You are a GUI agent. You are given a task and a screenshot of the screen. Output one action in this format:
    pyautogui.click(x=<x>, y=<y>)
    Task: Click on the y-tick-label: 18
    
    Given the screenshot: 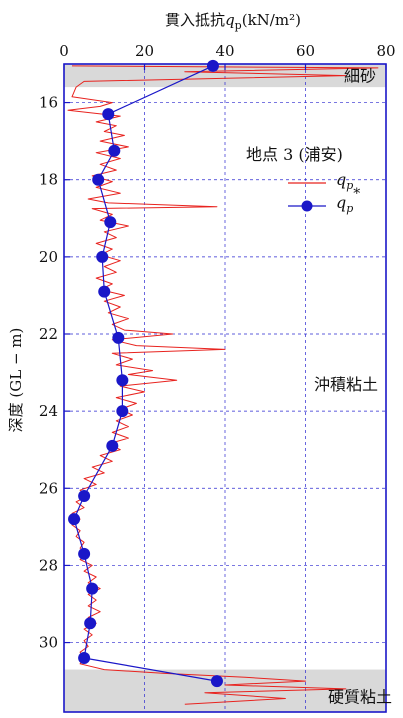 What is the action you would take?
    pyautogui.click(x=48, y=180)
    